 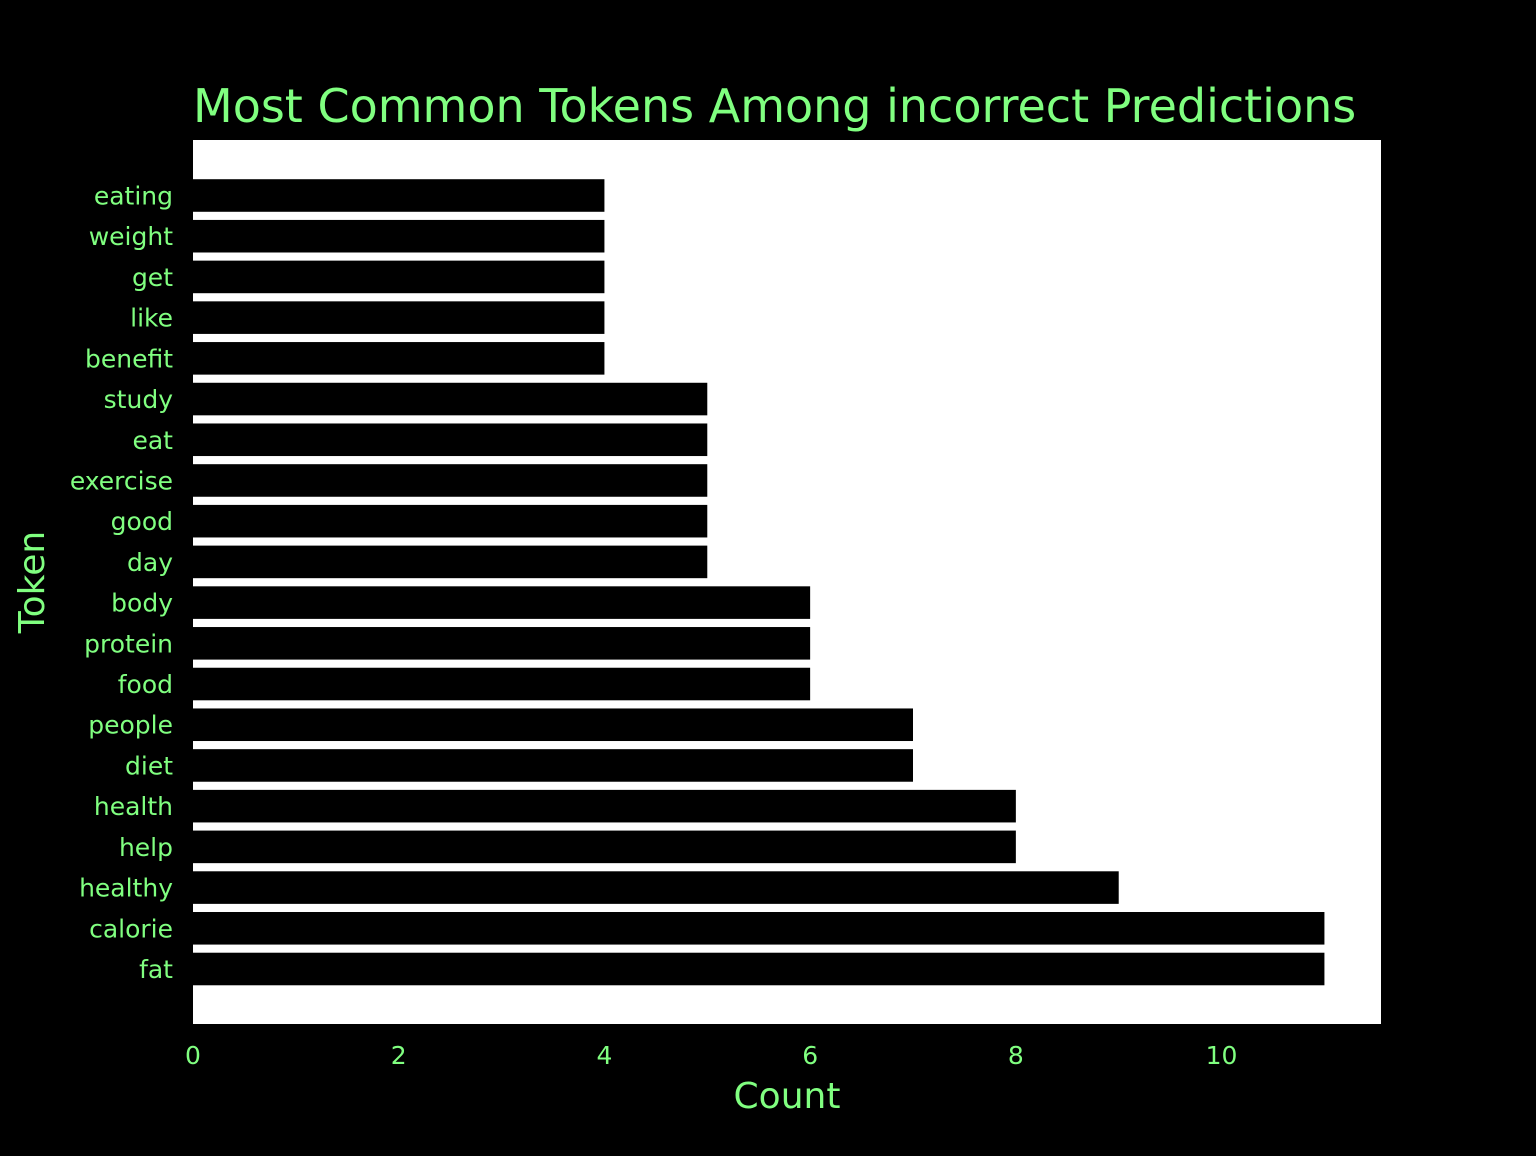 I want to click on bar-eat, so click(x=450, y=440).